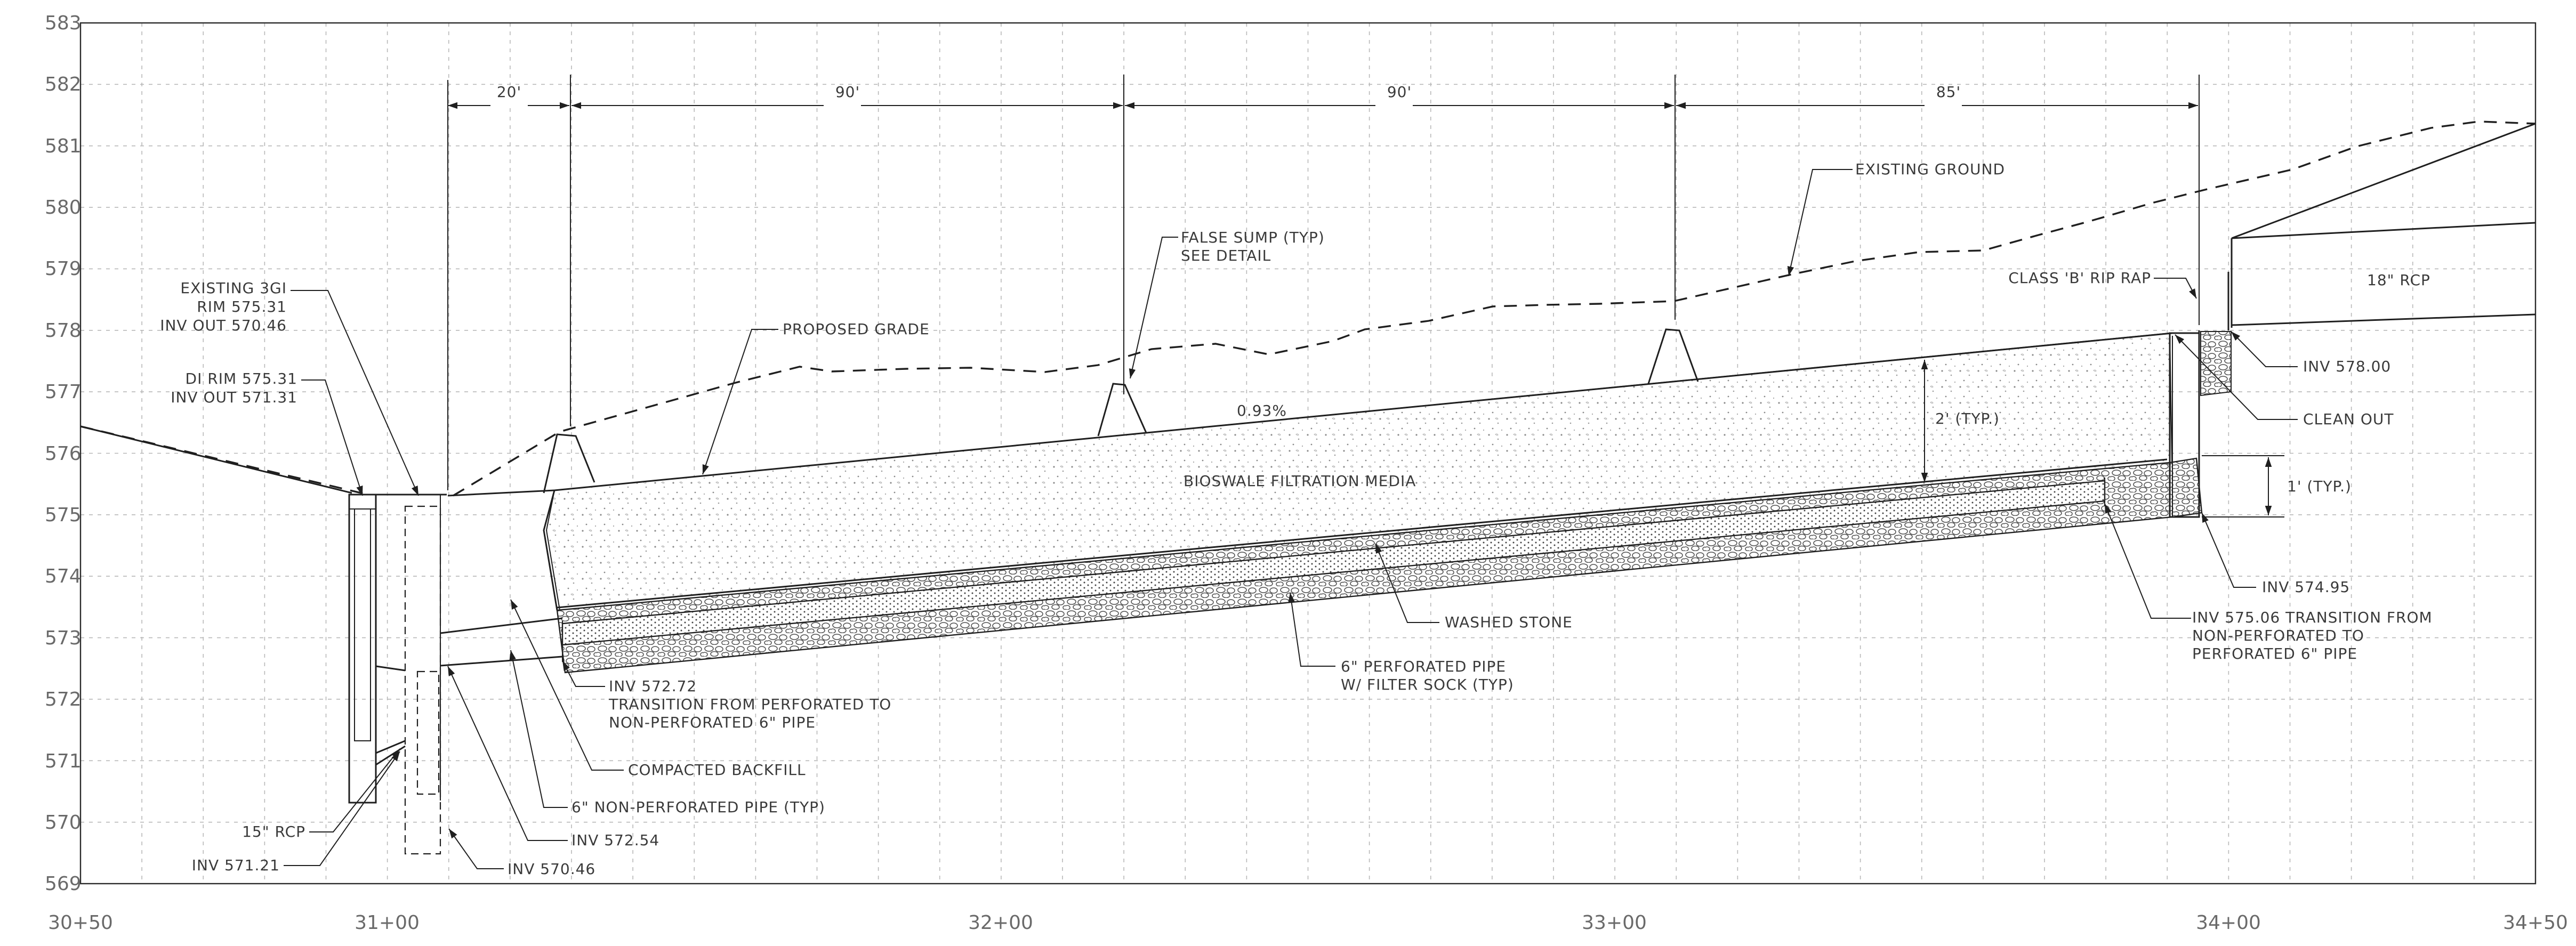 This screenshot has height=946, width=2576. I want to click on inv-575-06-pipe: PERFORATED 6" PIPE, so click(2274, 654).